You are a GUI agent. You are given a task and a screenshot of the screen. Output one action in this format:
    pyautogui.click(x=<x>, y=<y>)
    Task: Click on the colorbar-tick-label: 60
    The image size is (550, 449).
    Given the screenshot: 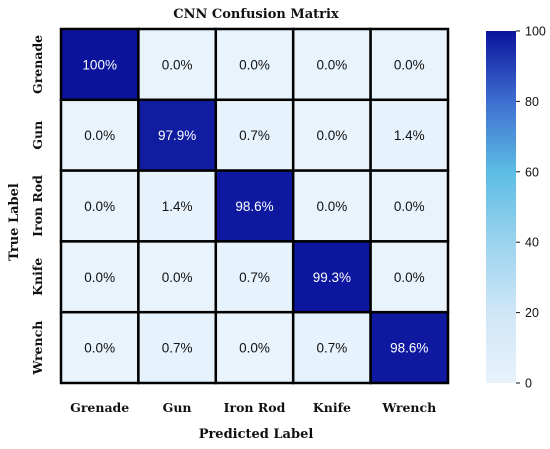 What is the action you would take?
    pyautogui.click(x=532, y=172)
    